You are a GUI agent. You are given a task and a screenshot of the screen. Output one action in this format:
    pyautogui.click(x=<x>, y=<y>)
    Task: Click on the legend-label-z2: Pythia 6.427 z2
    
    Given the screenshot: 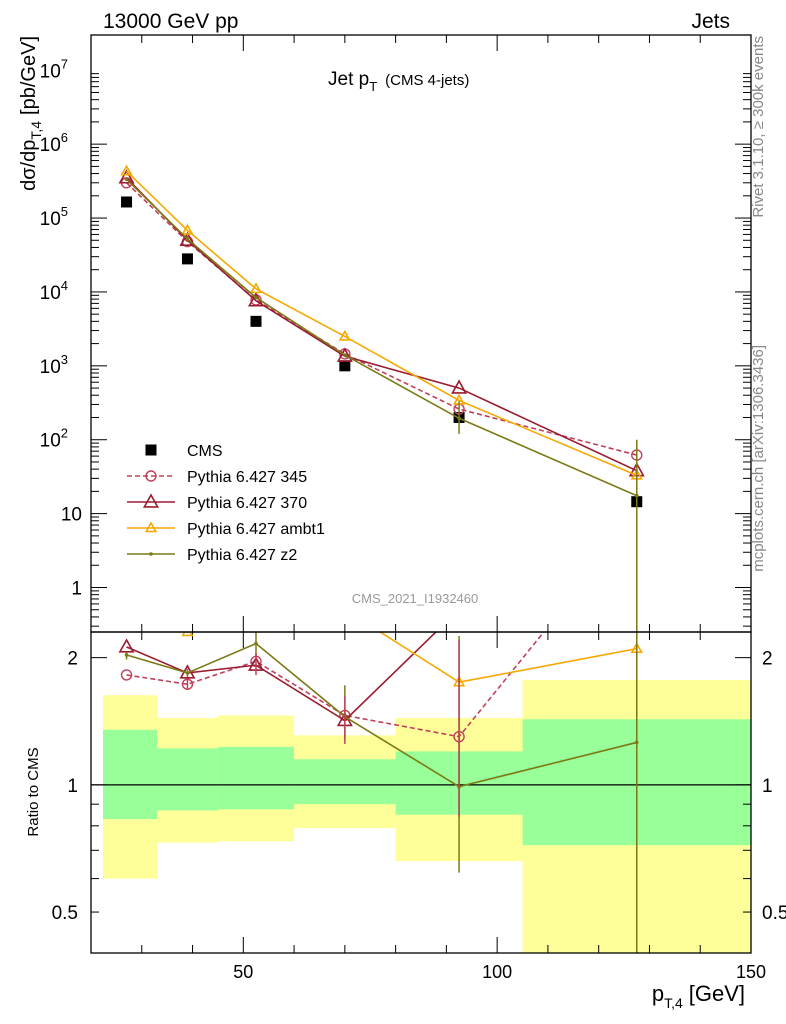 What is the action you would take?
    pyautogui.click(x=242, y=555)
    